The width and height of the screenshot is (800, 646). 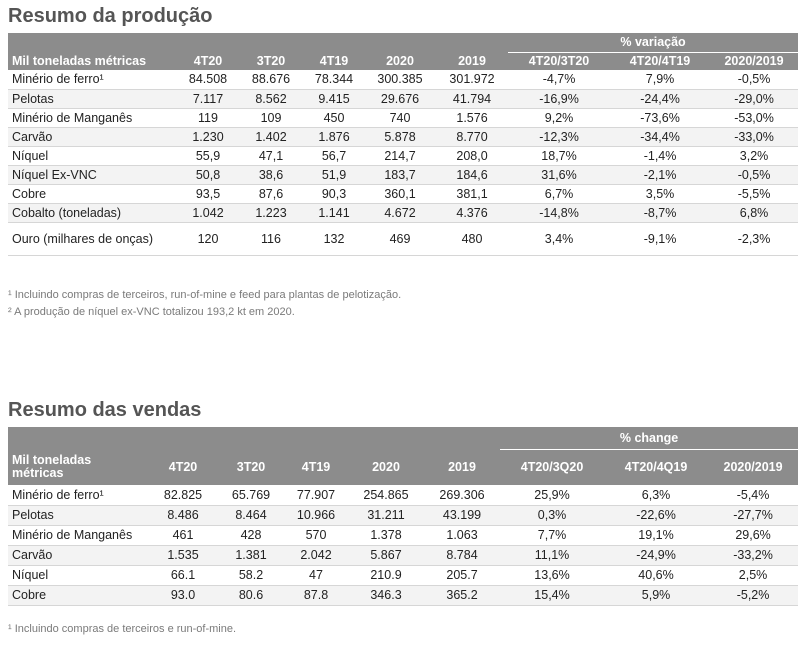 I want to click on table-cell: -24,9%, so click(x=656, y=555).